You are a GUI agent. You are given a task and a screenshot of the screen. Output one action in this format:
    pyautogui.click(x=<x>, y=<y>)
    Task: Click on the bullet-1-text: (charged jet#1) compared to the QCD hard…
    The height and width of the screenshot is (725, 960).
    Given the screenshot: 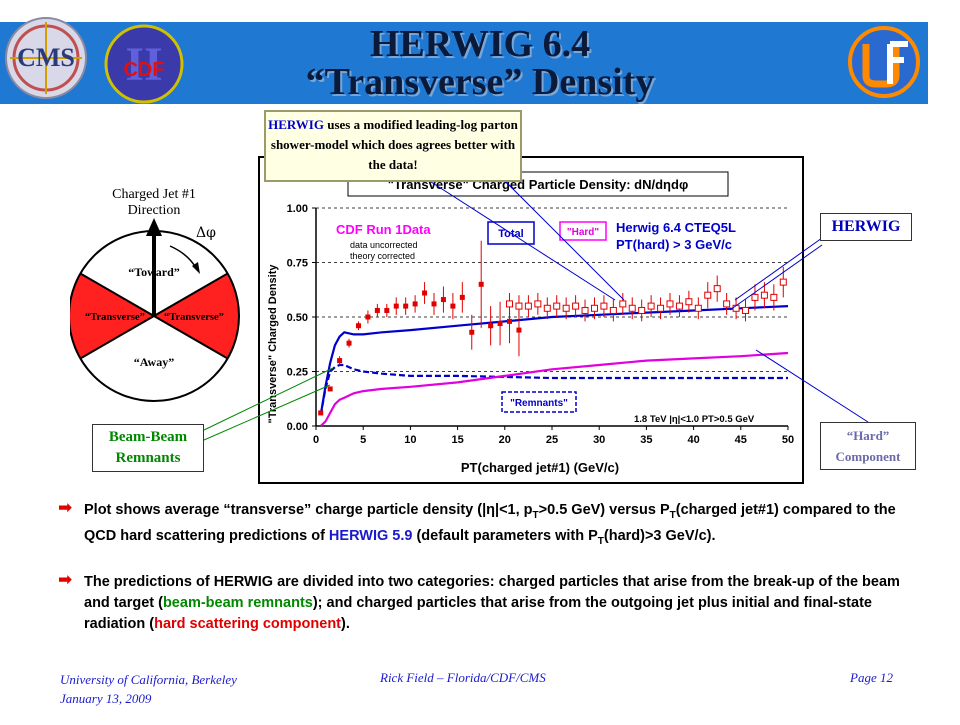 What is the action you would take?
    pyautogui.click(x=490, y=523)
    